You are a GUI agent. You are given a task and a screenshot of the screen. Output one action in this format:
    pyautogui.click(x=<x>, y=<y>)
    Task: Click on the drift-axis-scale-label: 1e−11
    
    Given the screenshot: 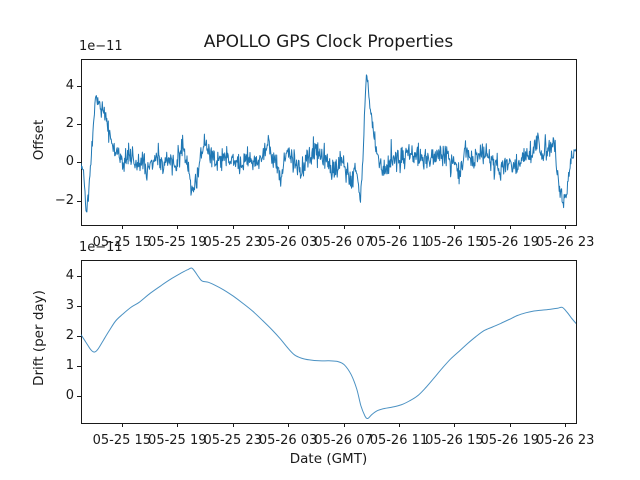 What is the action you would take?
    pyautogui.click(x=101, y=247)
    